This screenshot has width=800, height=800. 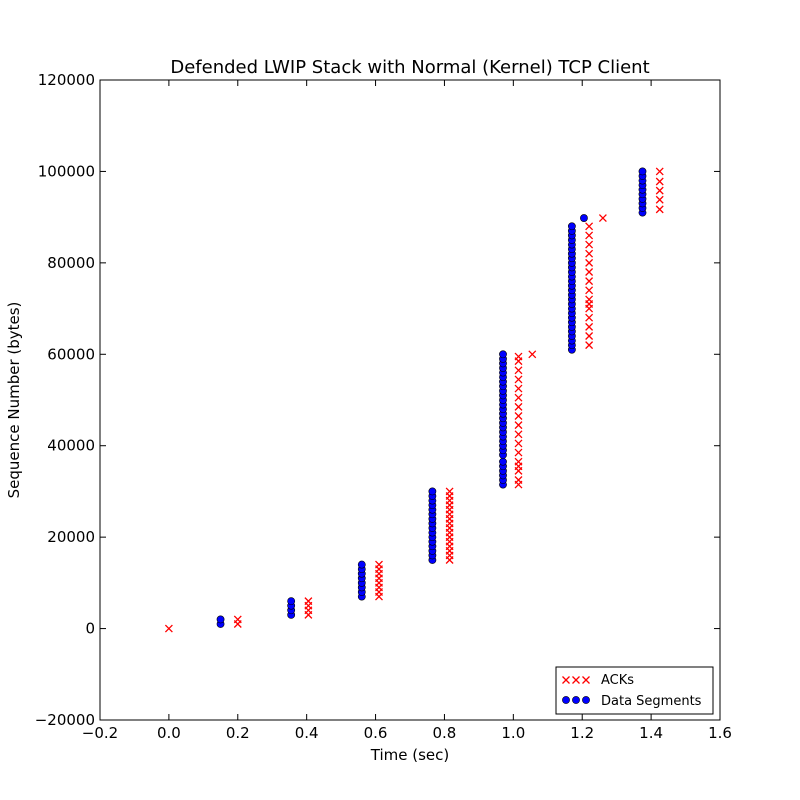 What do you see at coordinates (513, 733) in the screenshot?
I see `x-tick-label: 1.0` at bounding box center [513, 733].